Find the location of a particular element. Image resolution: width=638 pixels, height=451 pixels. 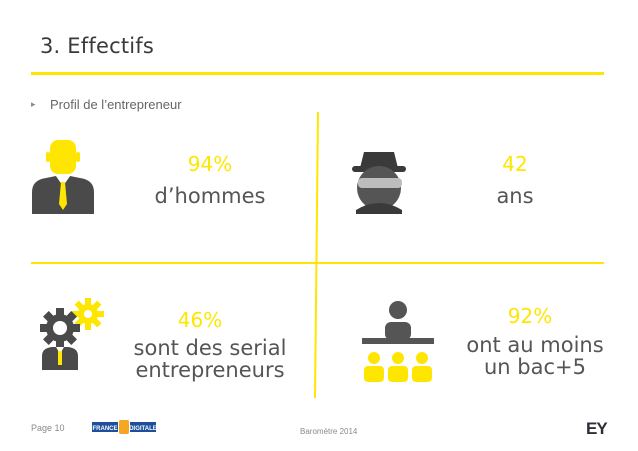

stat-value-men: 94% is located at coordinates (210, 164).